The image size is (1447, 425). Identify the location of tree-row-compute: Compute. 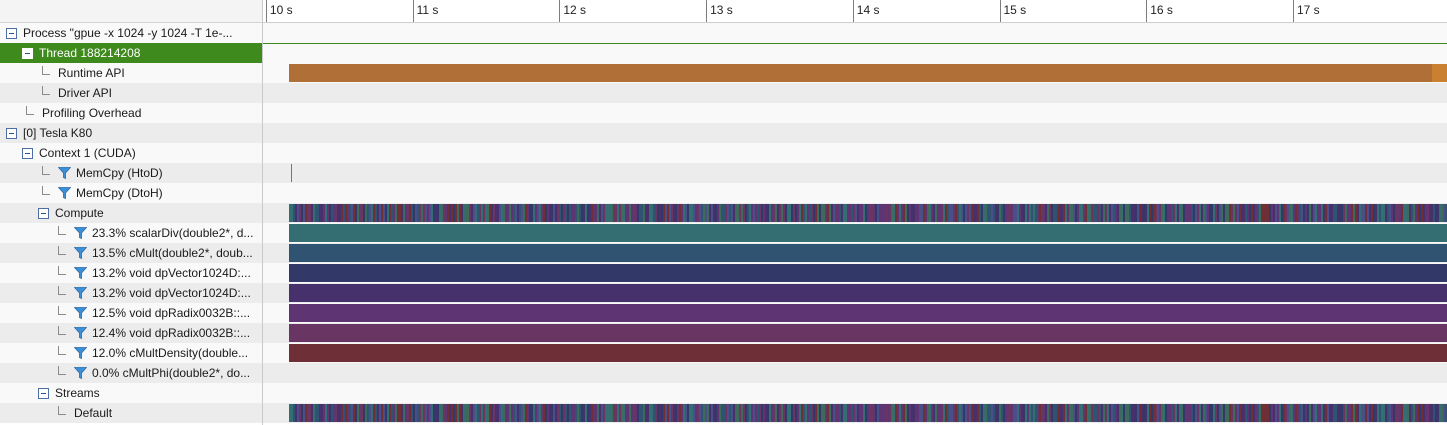
(131, 213).